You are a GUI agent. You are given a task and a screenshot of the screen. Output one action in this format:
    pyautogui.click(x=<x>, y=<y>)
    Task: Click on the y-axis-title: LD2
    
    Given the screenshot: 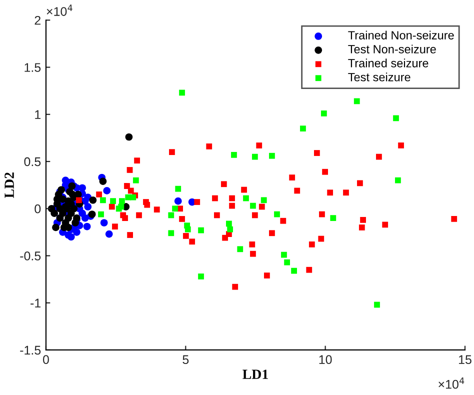 What is the action you would take?
    pyautogui.click(x=9, y=185)
    